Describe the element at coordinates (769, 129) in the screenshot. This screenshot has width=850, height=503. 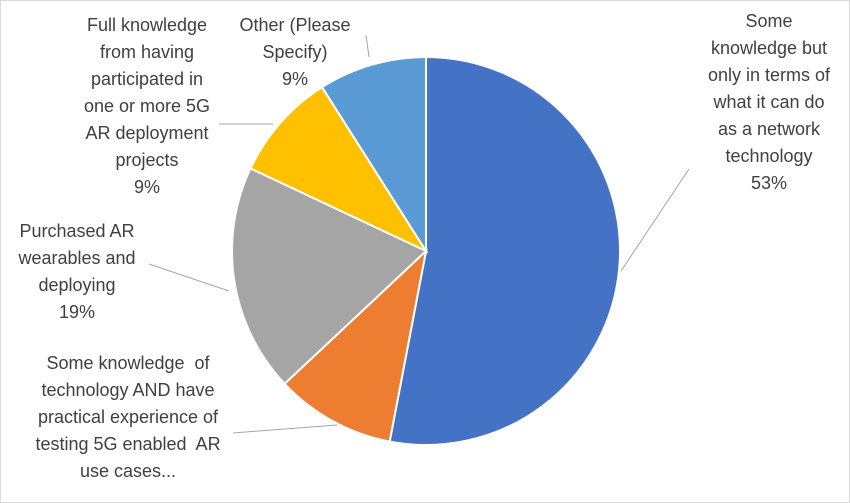
I see `slice-label-line: as a network` at that location.